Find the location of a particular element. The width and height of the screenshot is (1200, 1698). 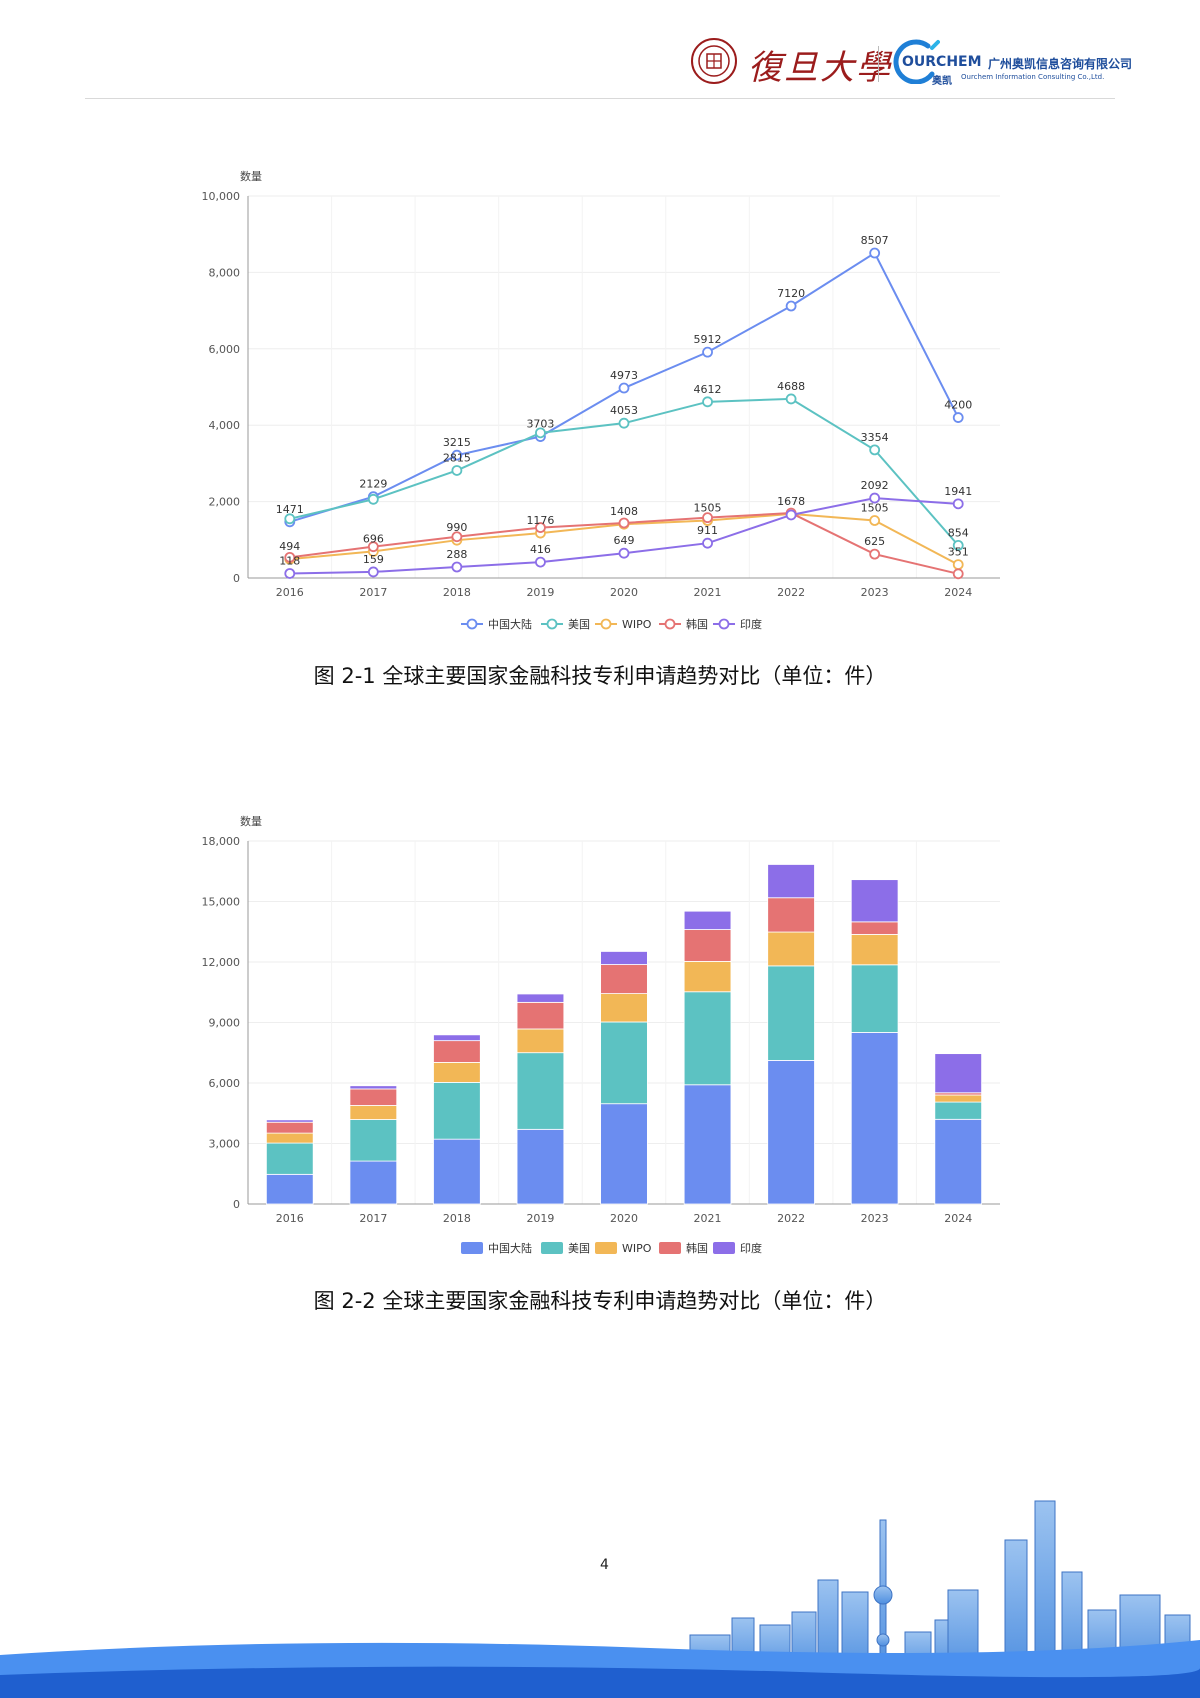

y-tick-label: 6,000 is located at coordinates (225, 349).